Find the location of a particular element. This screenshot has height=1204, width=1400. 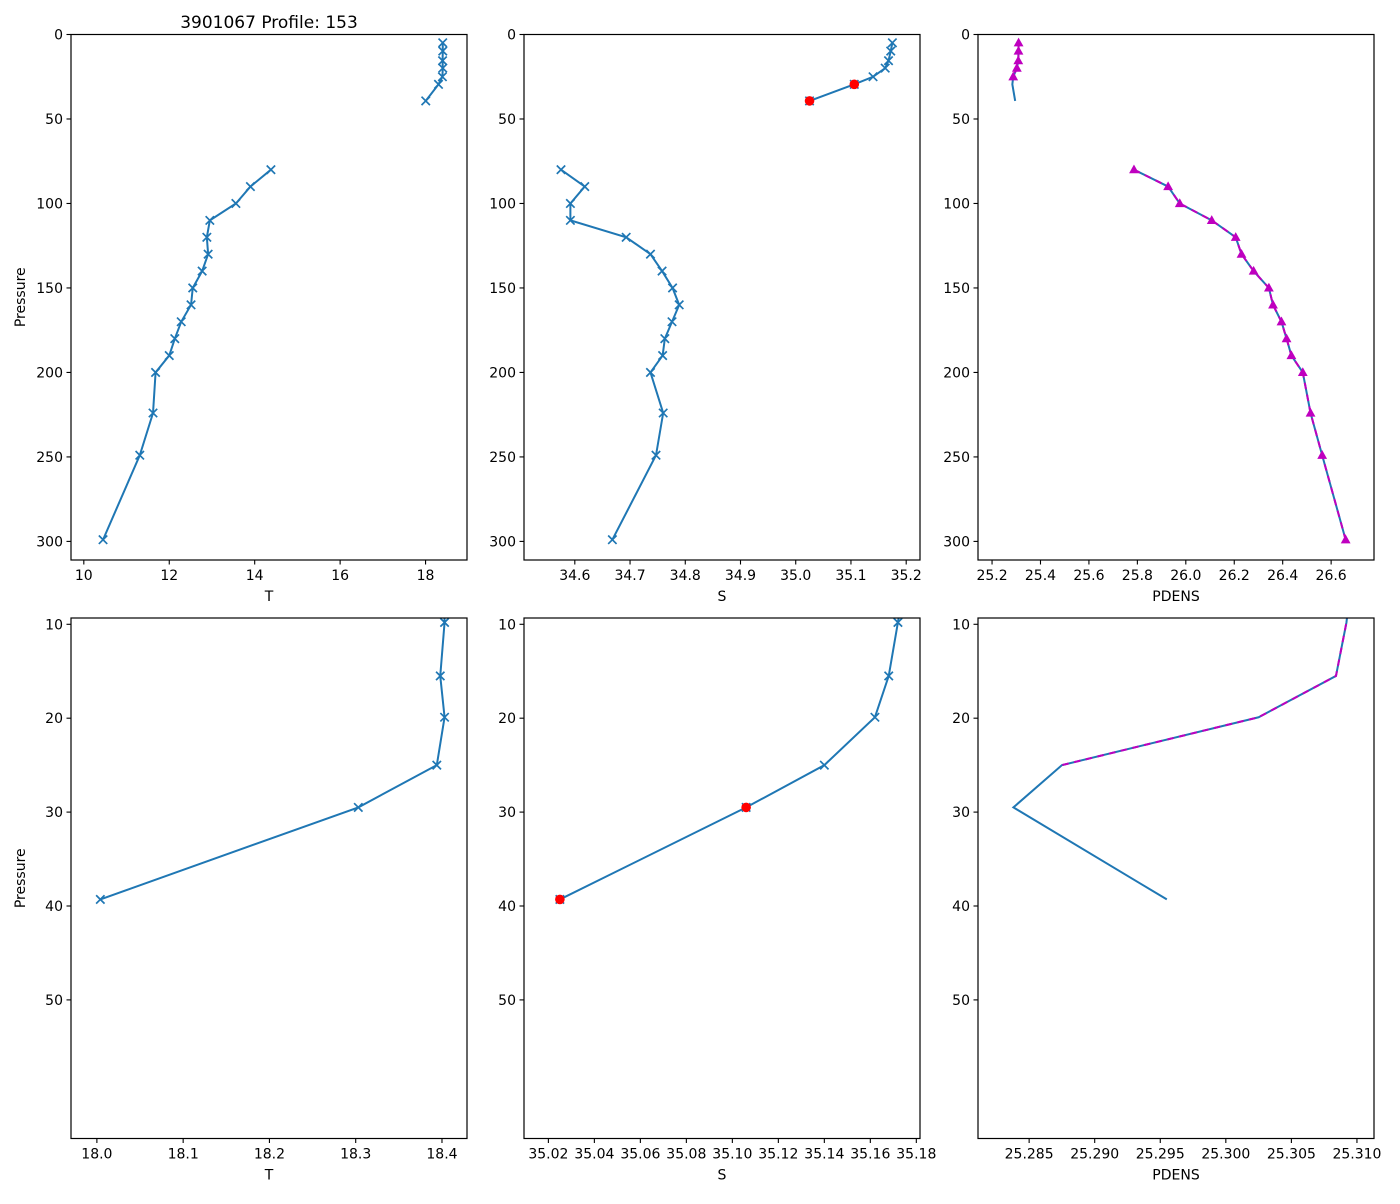

x-tick-label: 14 is located at coordinates (255, 576).